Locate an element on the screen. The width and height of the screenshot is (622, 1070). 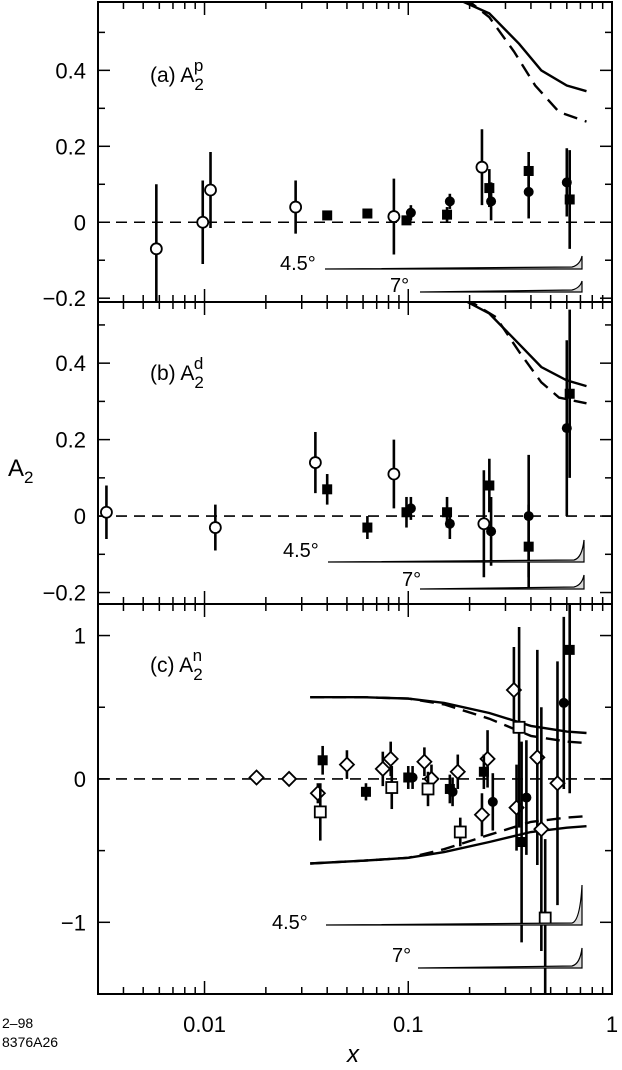
footnote-id: 8376A26 is located at coordinates (30, 1042).